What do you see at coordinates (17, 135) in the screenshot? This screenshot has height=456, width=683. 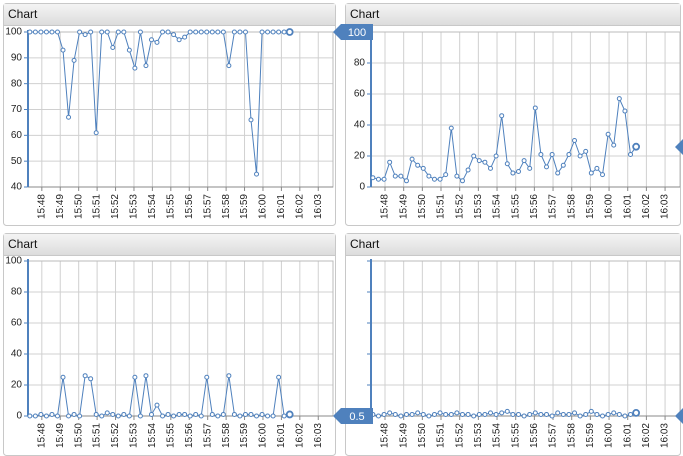 I see `y-tick-label: 60` at bounding box center [17, 135].